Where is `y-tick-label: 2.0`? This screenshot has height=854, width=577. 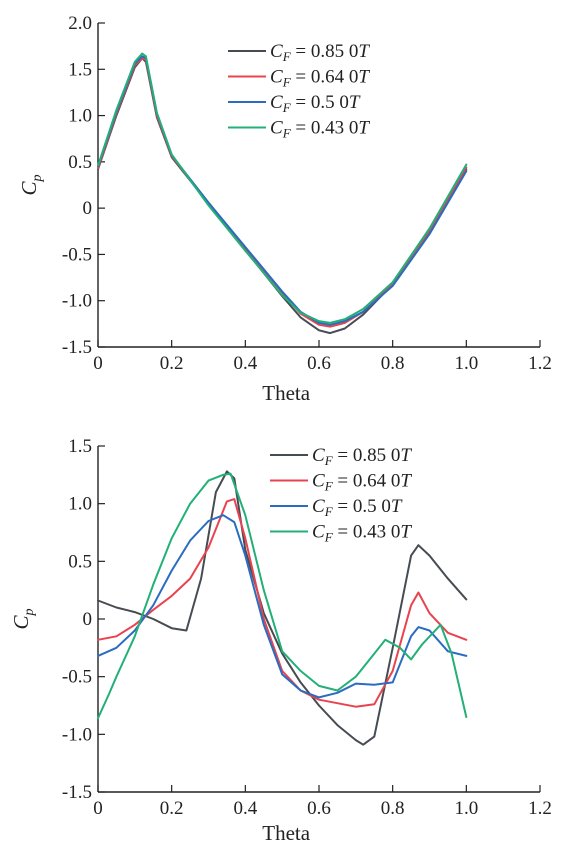 y-tick-label: 2.0 is located at coordinates (80, 23).